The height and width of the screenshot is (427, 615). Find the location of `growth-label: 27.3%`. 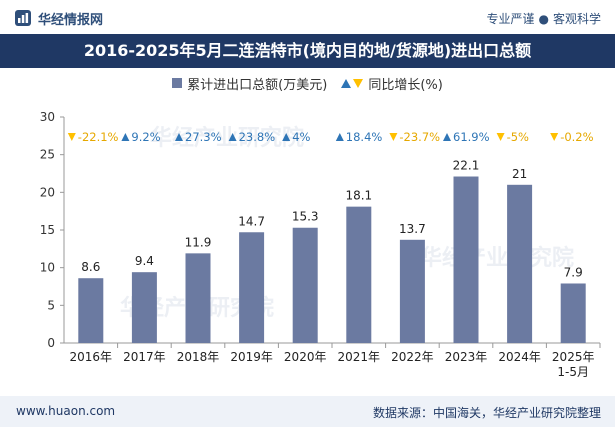

growth-label: 27.3% is located at coordinates (203, 137).